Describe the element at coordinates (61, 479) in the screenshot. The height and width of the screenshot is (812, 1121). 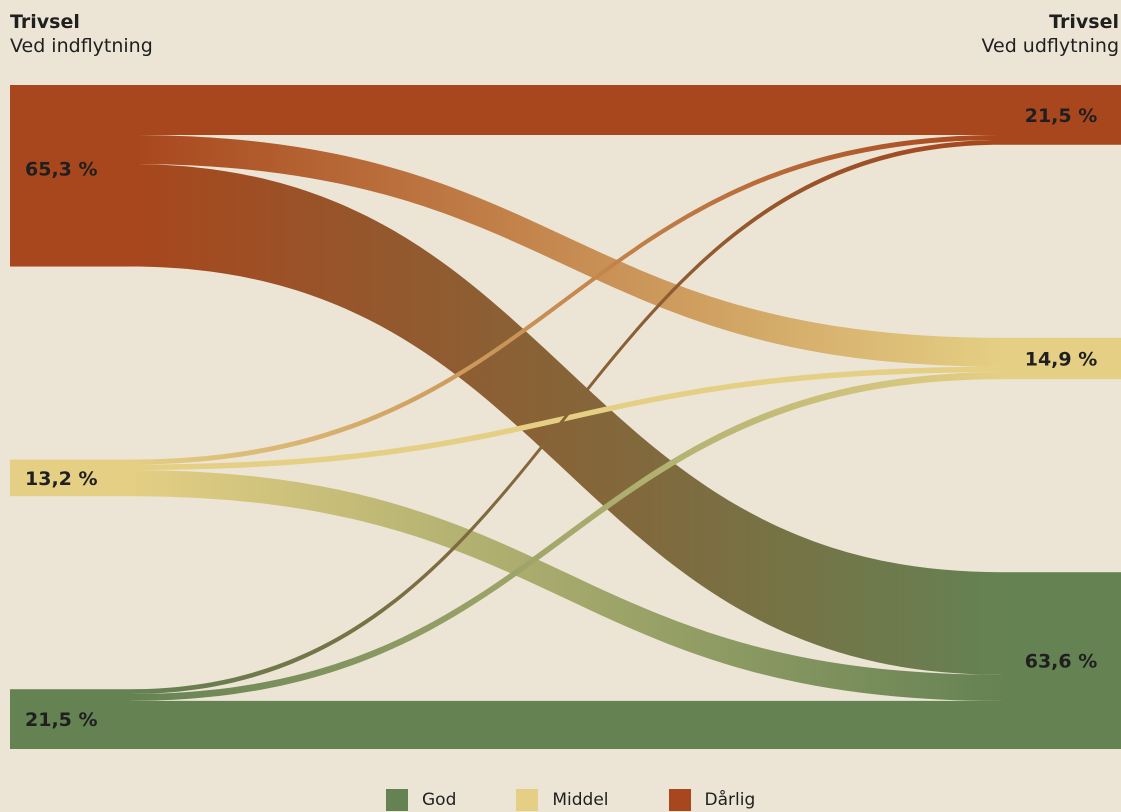
I see `left-node-label-middel: 13,2 %` at that location.